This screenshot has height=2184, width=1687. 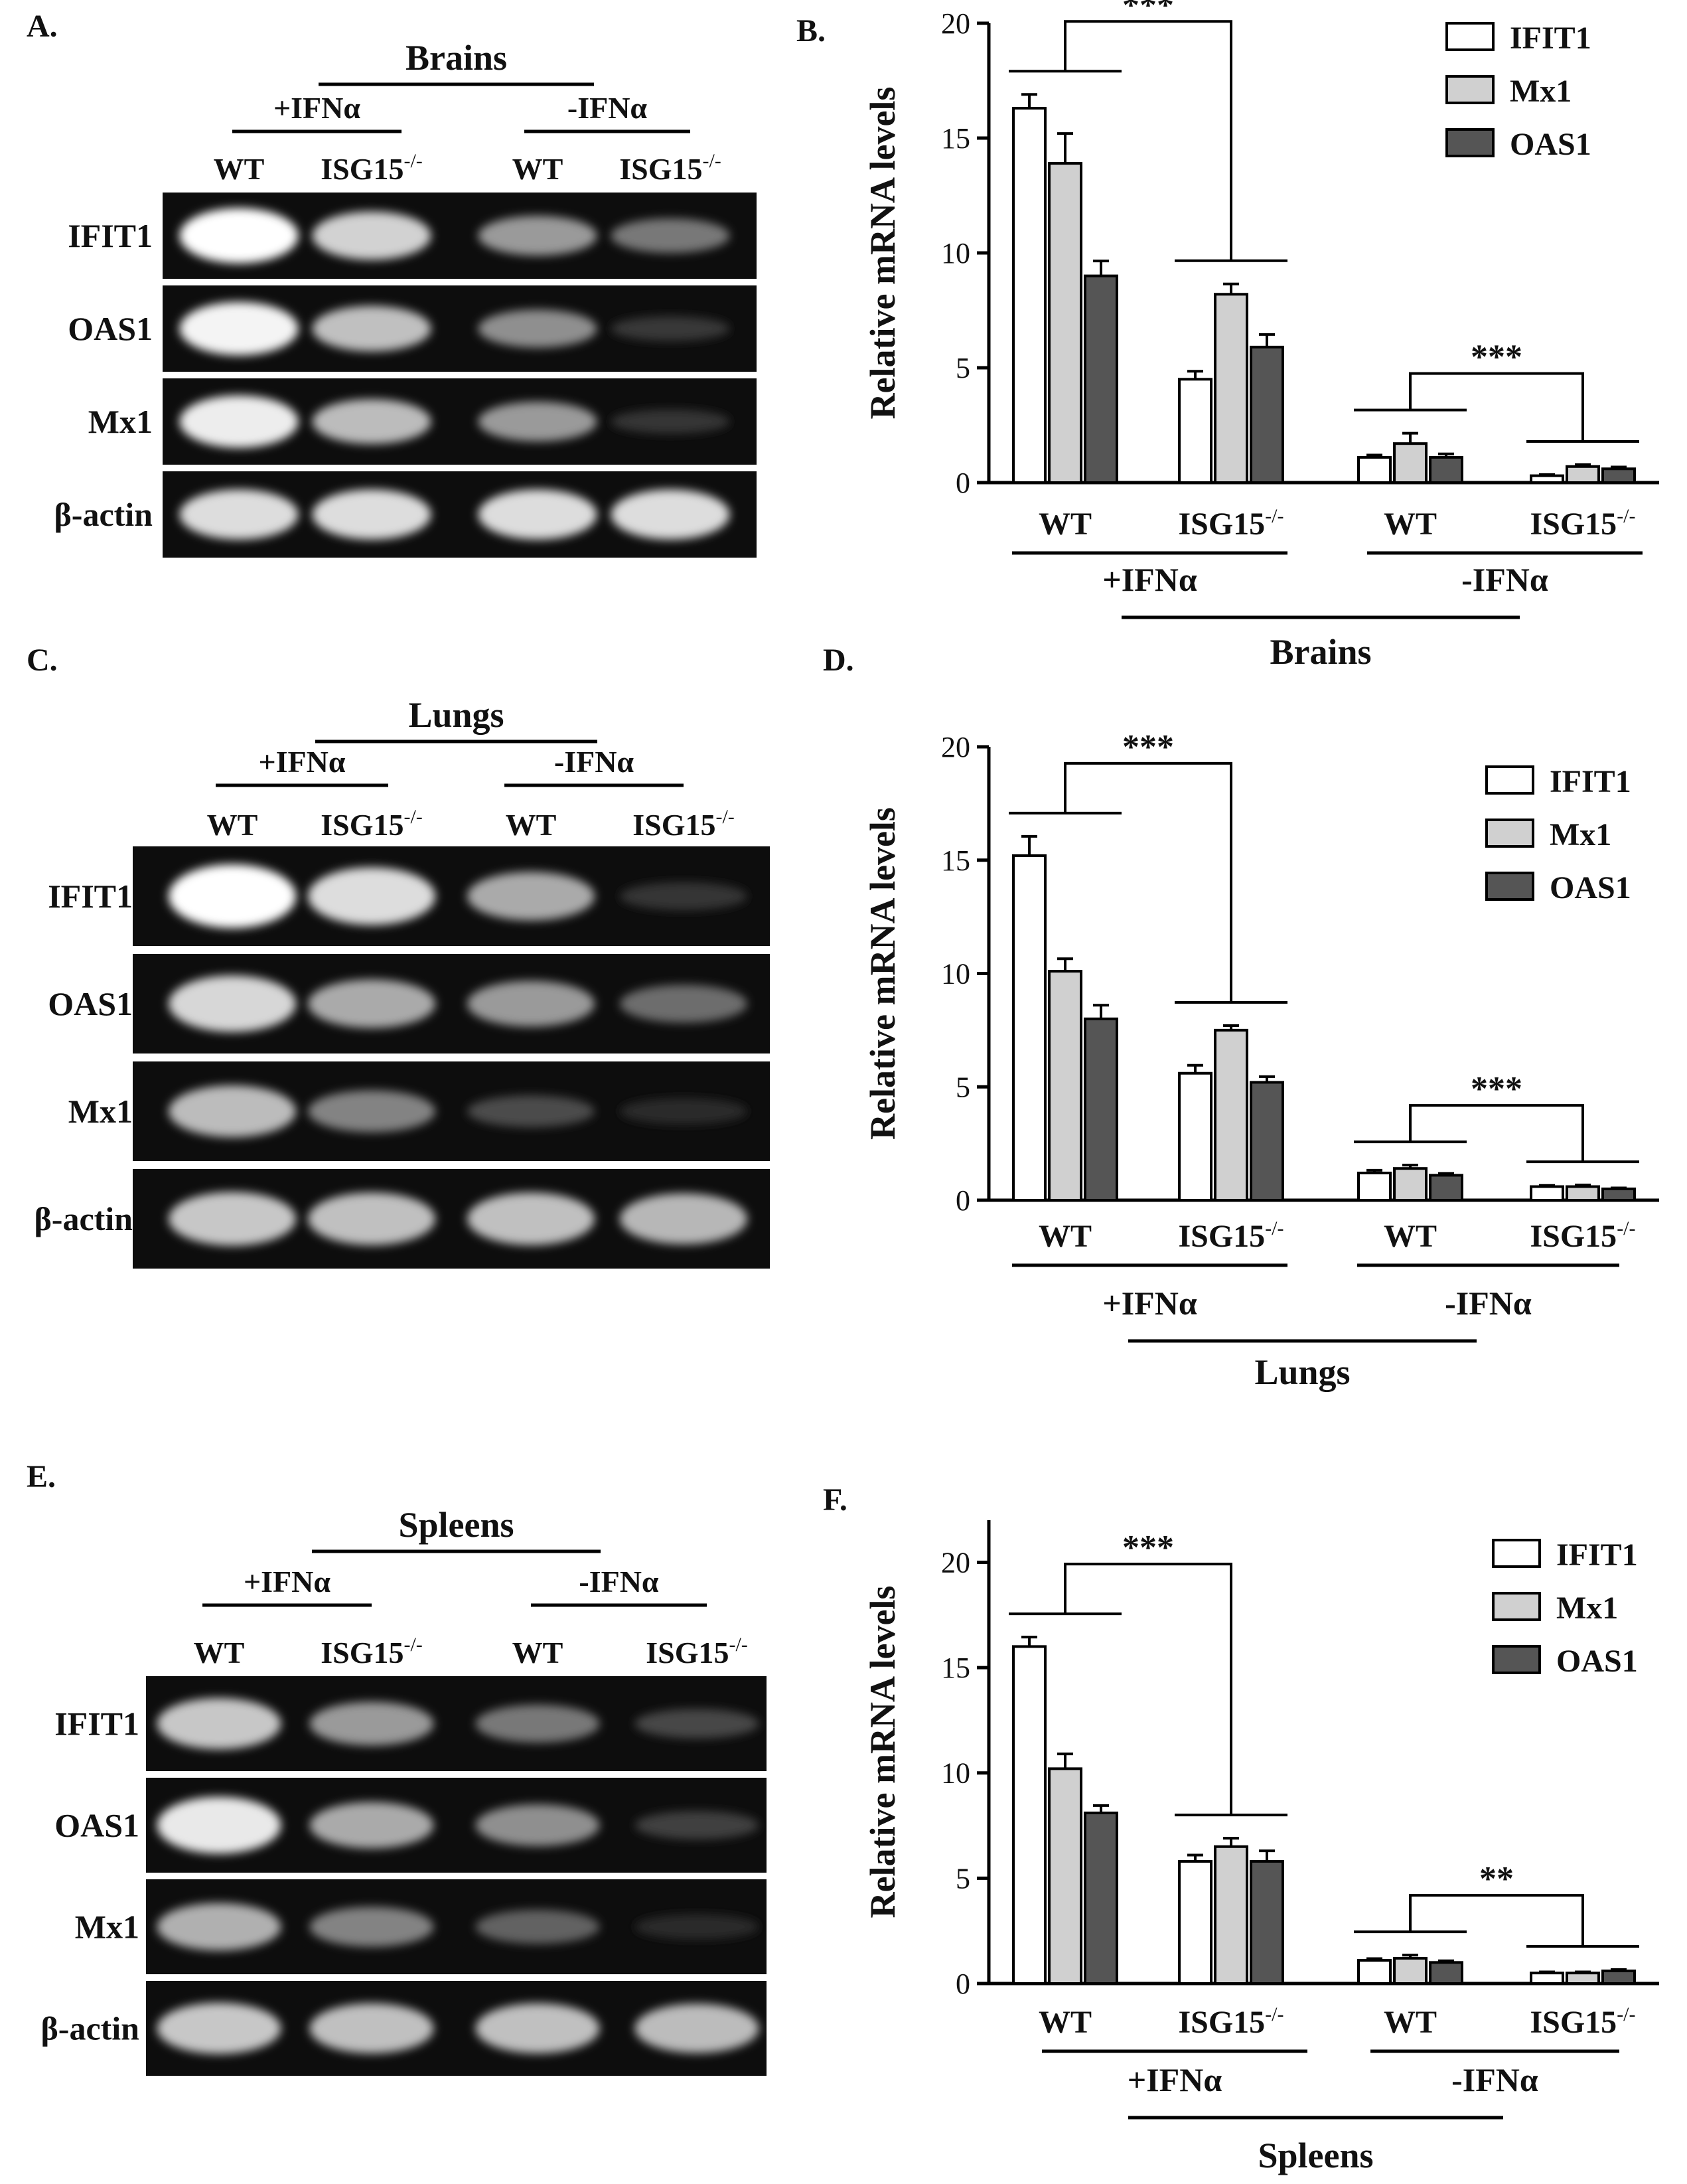 What do you see at coordinates (107, 1927) in the screenshot?
I see `gel-gene-label: Mx1` at bounding box center [107, 1927].